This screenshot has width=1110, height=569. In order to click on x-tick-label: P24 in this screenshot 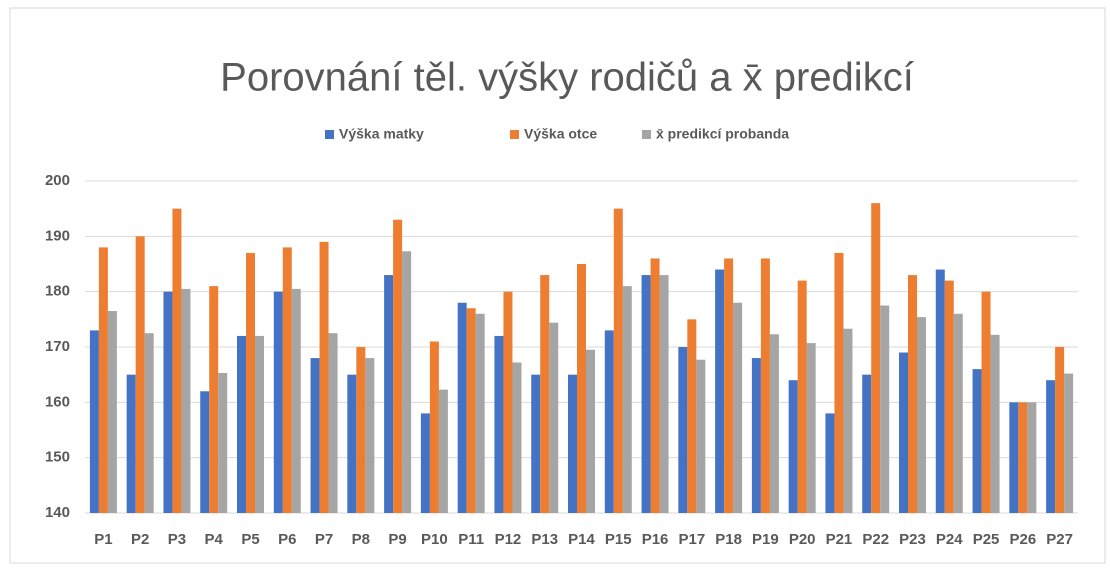, I will do `click(949, 539)`.